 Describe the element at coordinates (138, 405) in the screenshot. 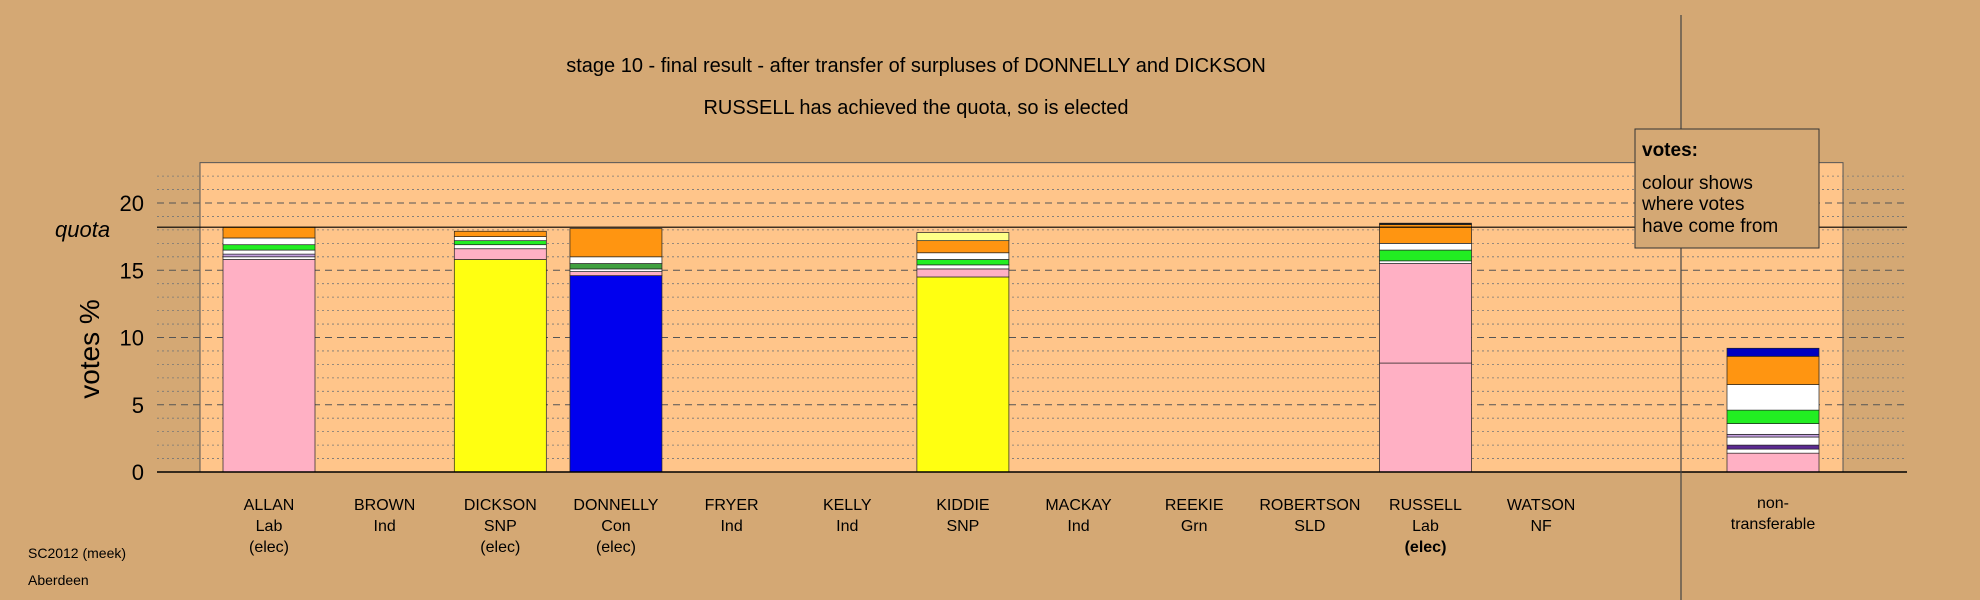

I see `y-tick-label: 5` at that location.